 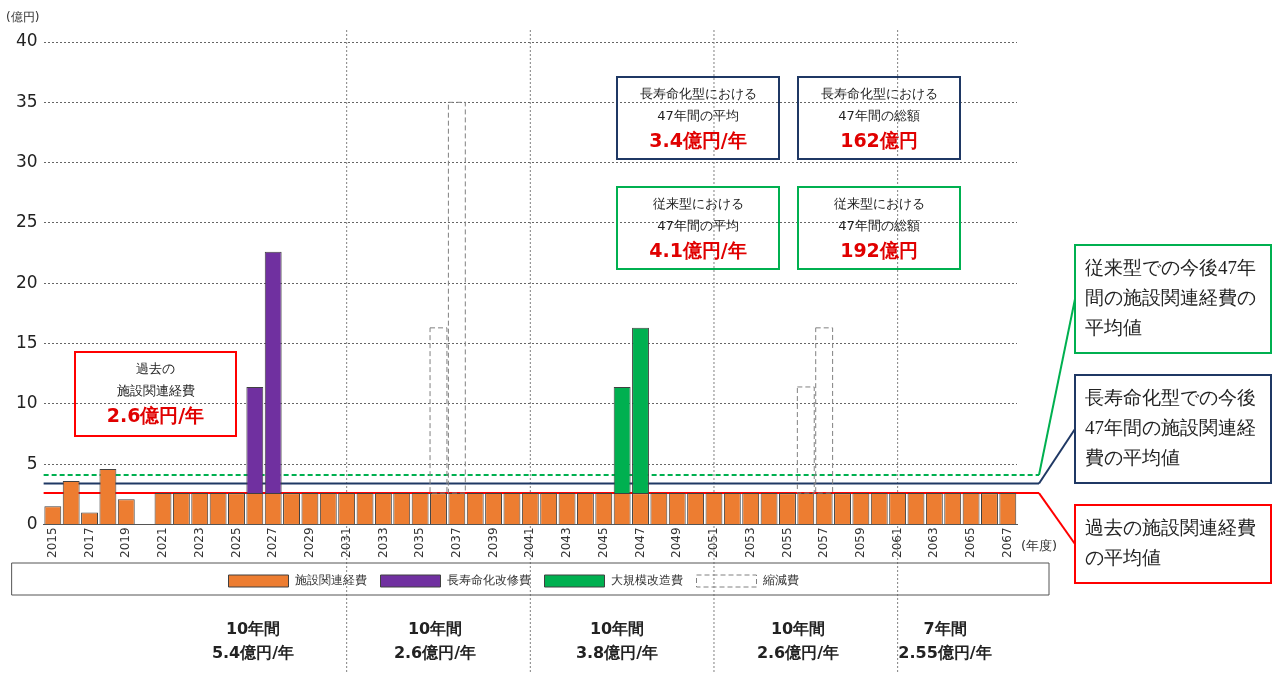 What do you see at coordinates (945, 629) in the screenshot?
I see `text: 7年間` at bounding box center [945, 629].